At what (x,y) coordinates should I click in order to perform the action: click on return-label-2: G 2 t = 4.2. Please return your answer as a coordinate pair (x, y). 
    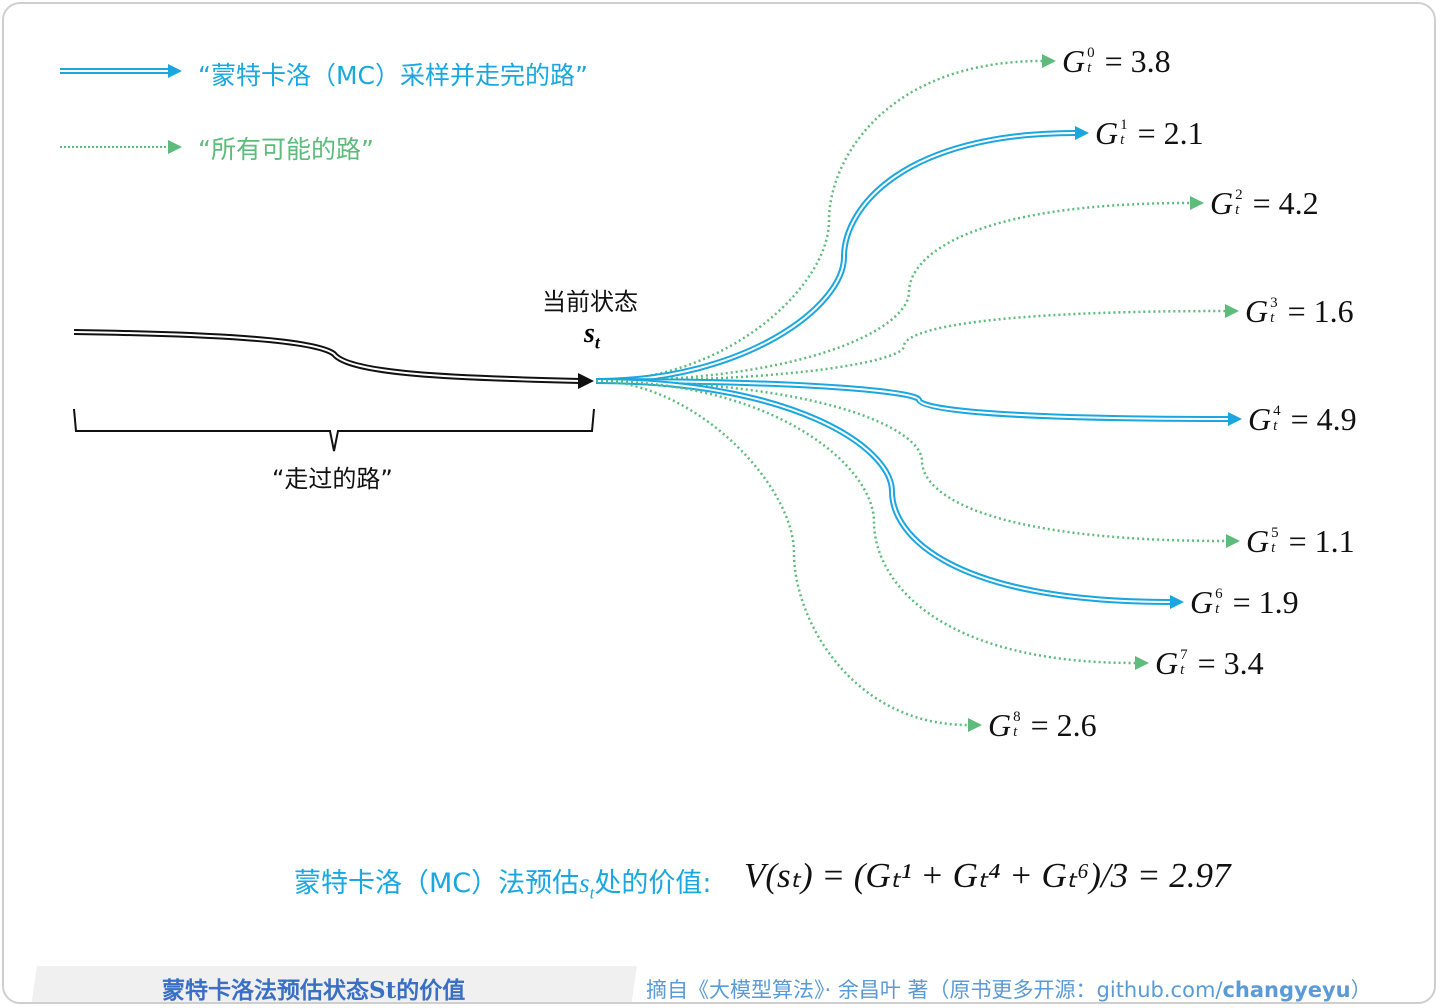
    Looking at the image, I should click on (1264, 203).